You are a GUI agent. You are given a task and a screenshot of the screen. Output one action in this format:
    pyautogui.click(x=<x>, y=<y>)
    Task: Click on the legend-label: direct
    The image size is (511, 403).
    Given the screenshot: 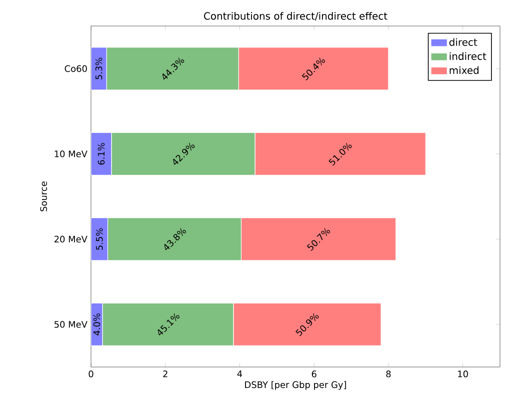 What is the action you would take?
    pyautogui.click(x=463, y=42)
    